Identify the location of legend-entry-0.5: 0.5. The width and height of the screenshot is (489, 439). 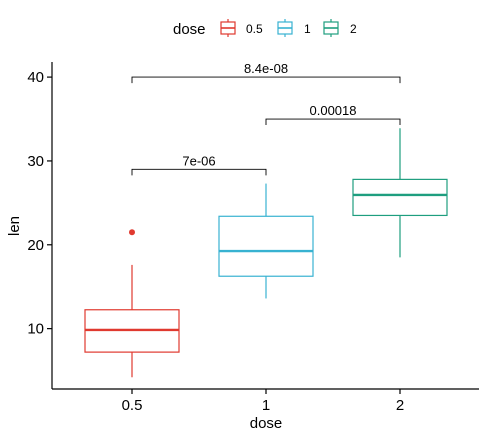
(241, 28).